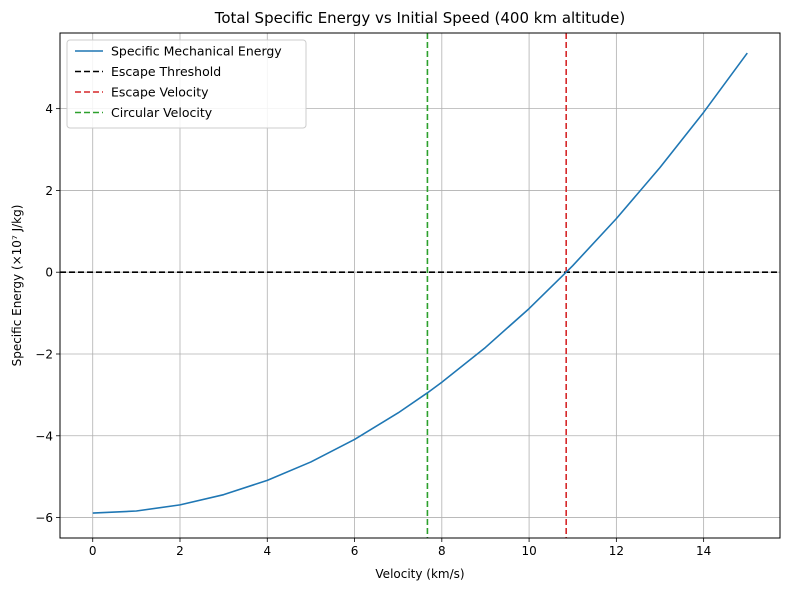  What do you see at coordinates (17, 286) in the screenshot?
I see `y-axis-label: Specific Energy (×10⁷ J/kg)` at bounding box center [17, 286].